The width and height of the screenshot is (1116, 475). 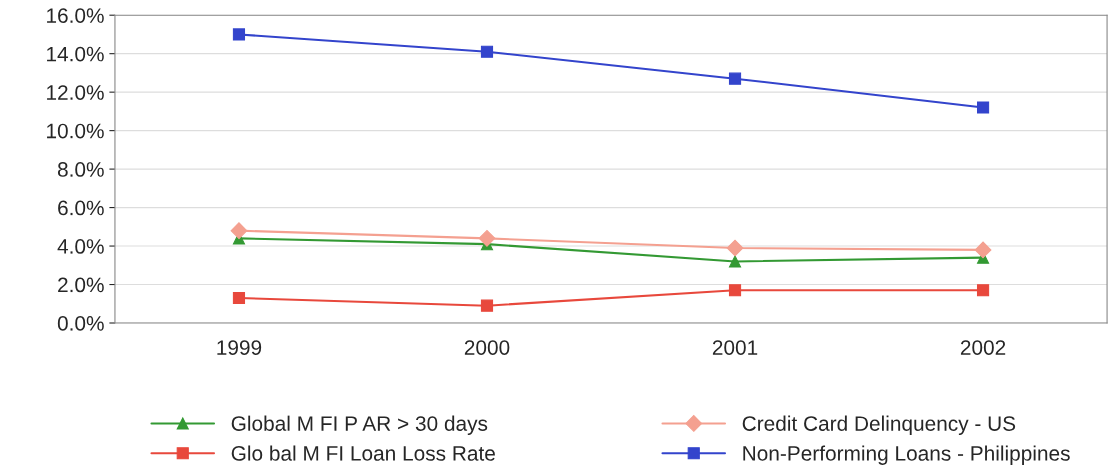 I want to click on y-tick-label: 8.0%, so click(x=80, y=169).